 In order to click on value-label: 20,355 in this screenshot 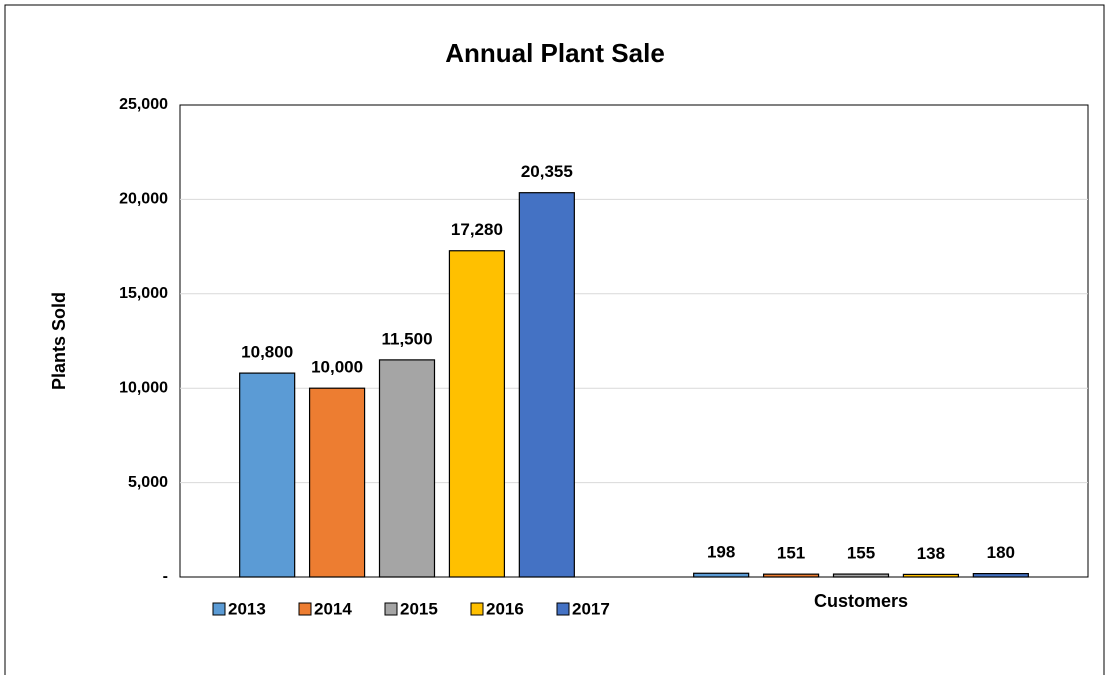, I will do `click(547, 171)`.